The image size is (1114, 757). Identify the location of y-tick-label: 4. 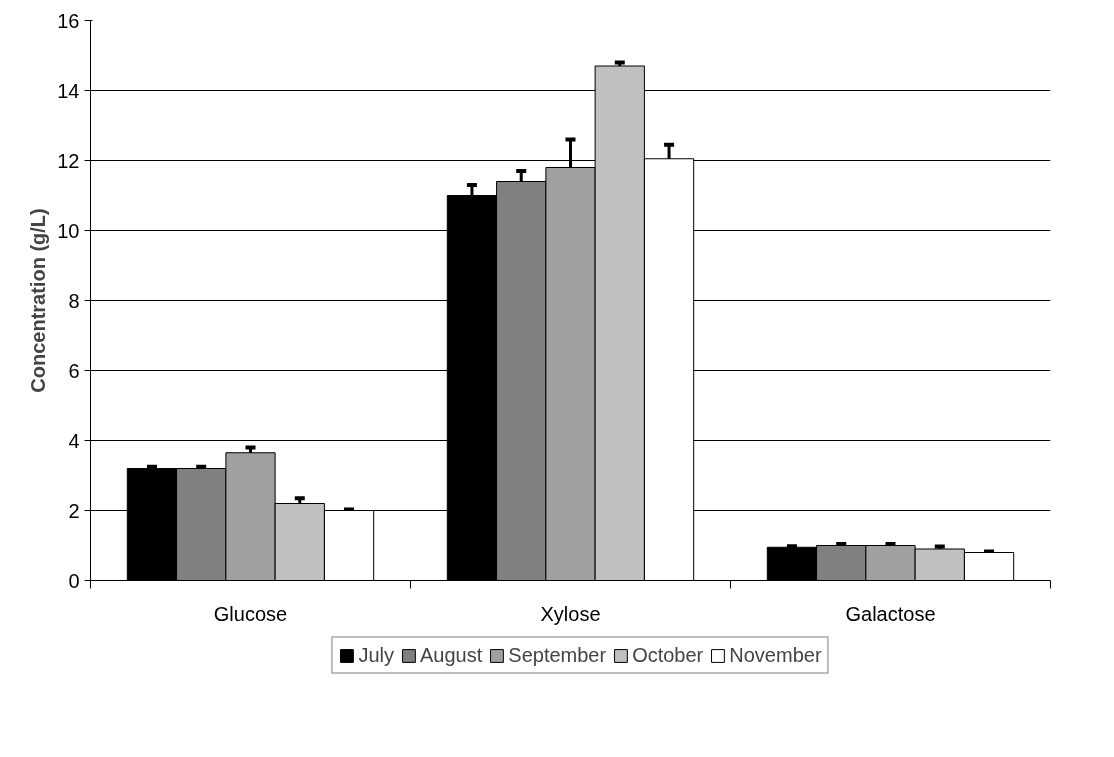
(74, 440).